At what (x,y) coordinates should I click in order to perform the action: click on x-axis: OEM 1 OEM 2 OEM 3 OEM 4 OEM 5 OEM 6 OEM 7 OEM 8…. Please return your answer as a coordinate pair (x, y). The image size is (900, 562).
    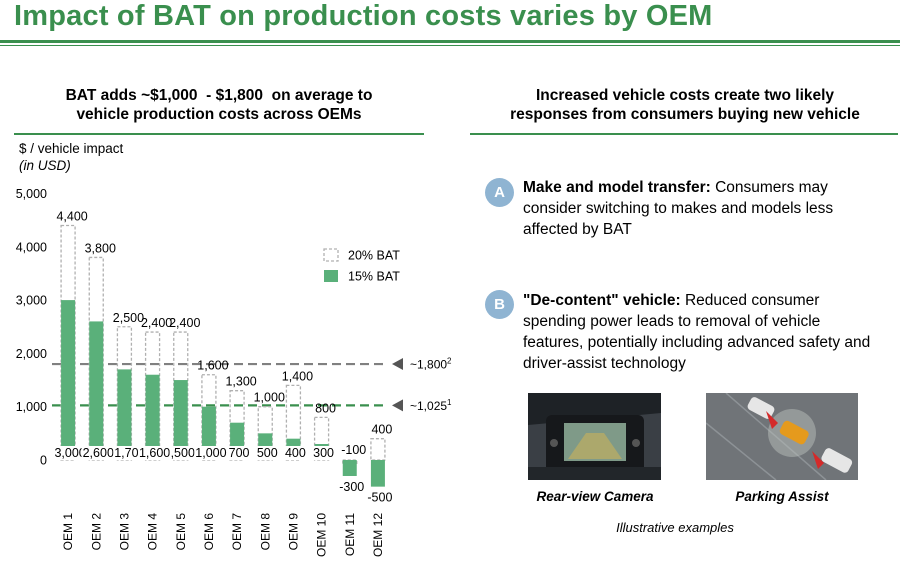
    Looking at the image, I should click on (223, 535).